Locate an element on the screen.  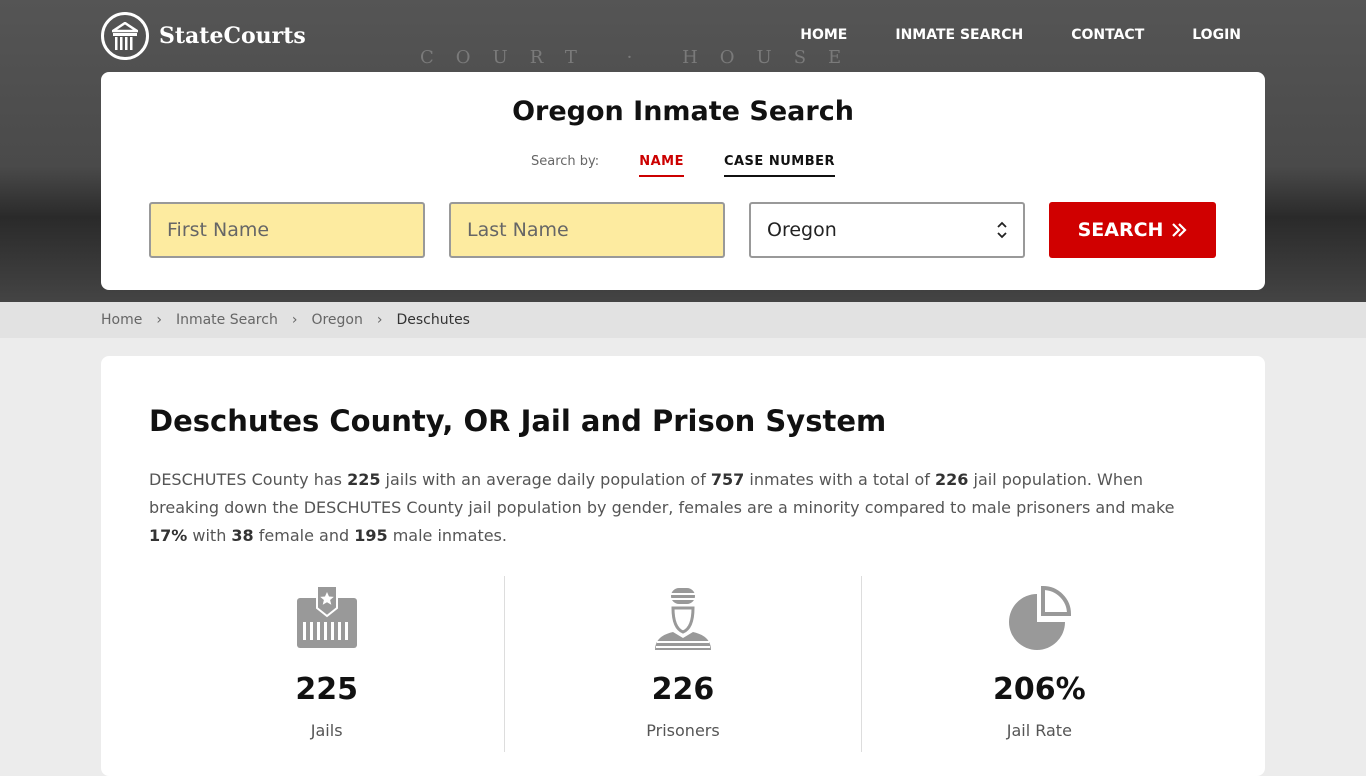
breadcrumb: Home › Inmate Search › Oregon › Deschutes is located at coordinates (683, 320).